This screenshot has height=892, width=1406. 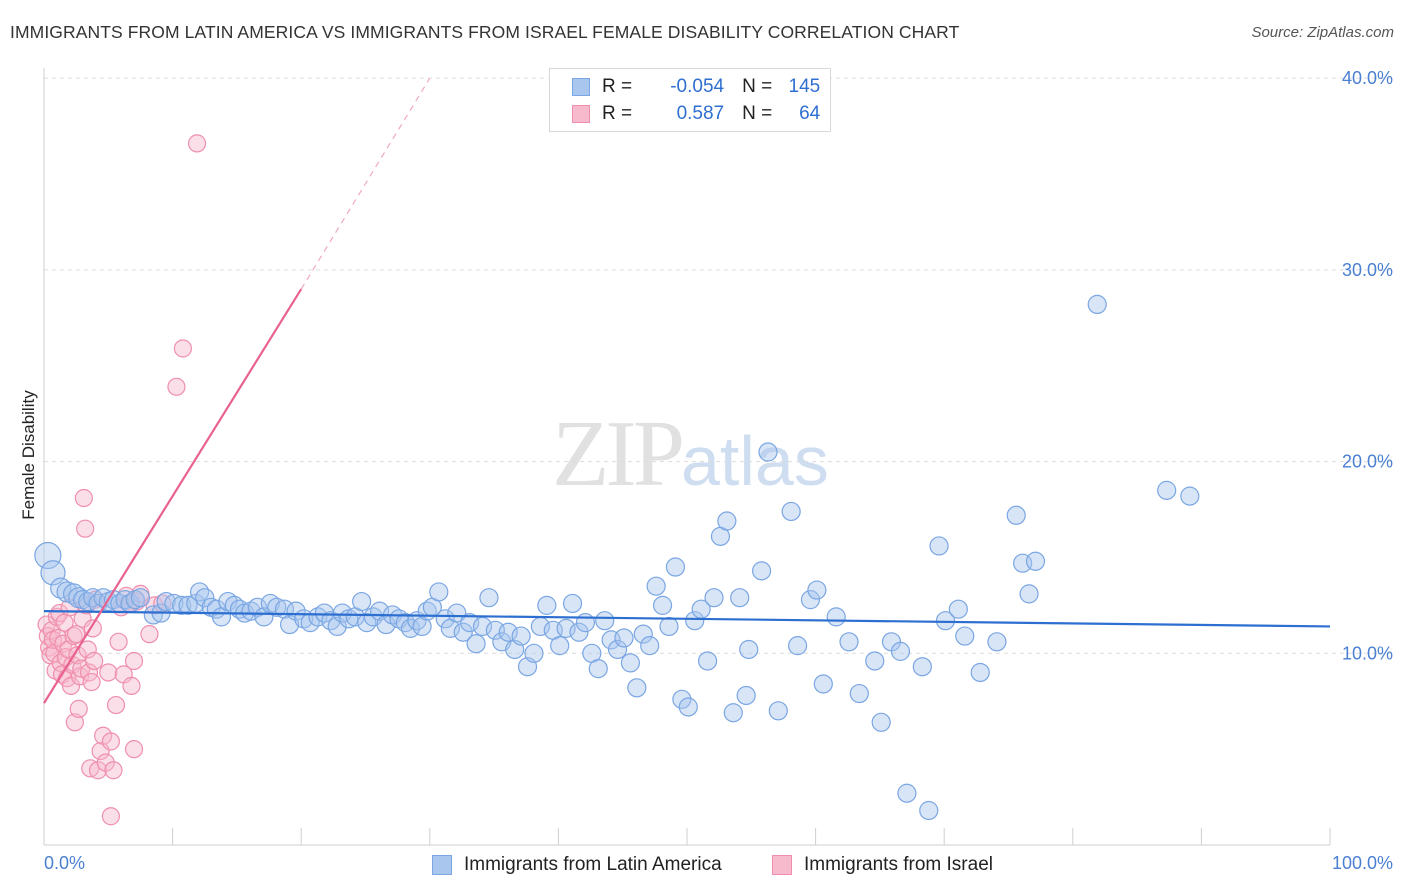 What do you see at coordinates (1322, 32) in the screenshot?
I see `chart-source: Source: ZipAtlas.com` at bounding box center [1322, 32].